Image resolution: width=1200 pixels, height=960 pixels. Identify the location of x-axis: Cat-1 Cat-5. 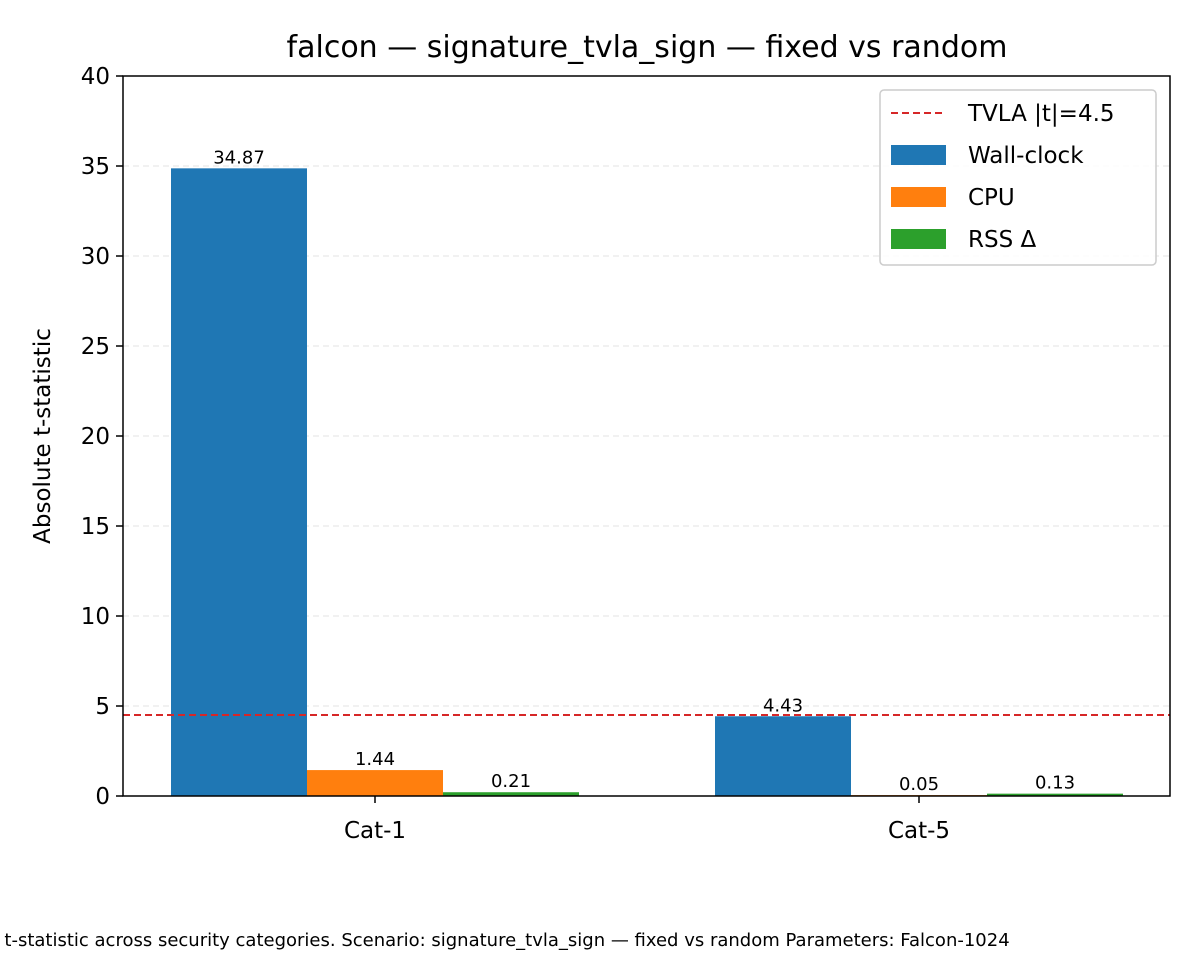
(647, 820).